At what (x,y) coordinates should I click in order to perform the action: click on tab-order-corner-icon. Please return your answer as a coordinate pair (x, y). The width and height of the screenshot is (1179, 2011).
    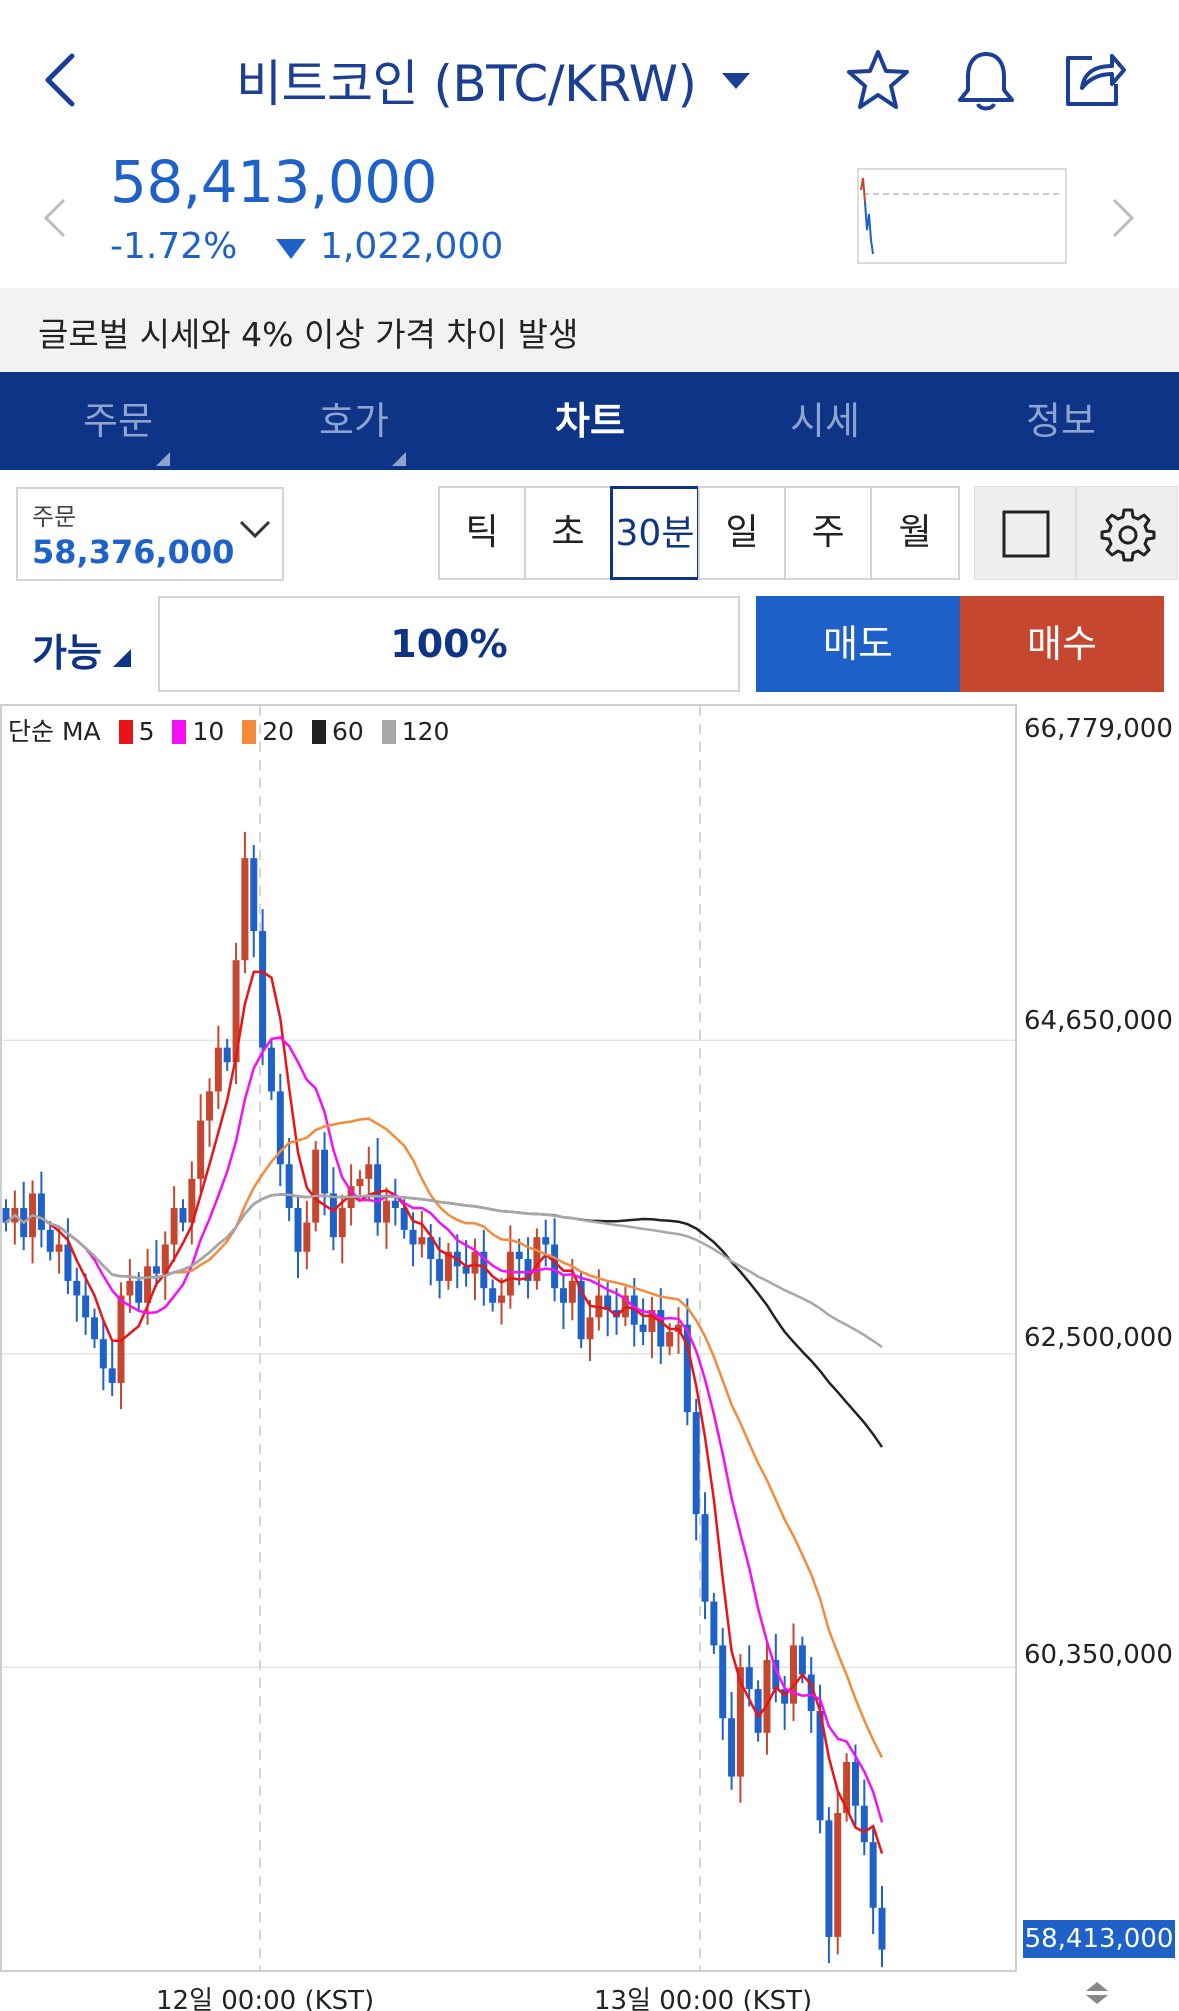
    Looking at the image, I should click on (163, 452).